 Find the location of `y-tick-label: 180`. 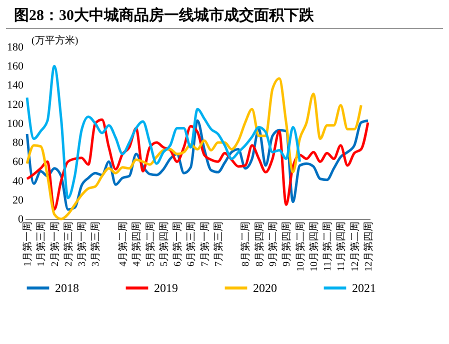

y-tick-label: 180 is located at coordinates (15, 48).